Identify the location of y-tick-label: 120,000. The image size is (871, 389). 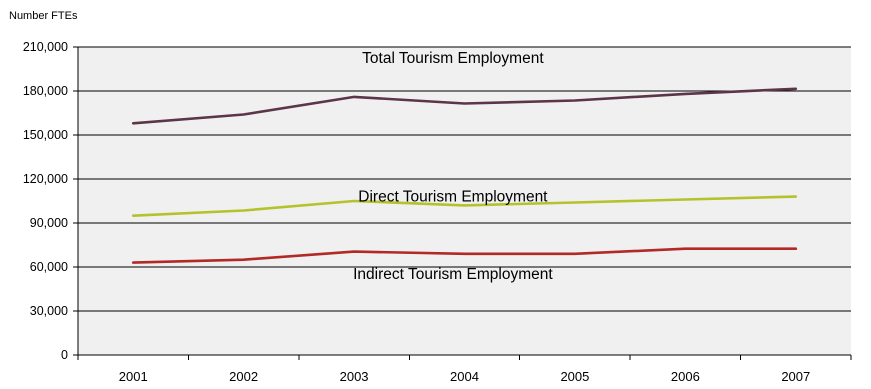
(45, 179).